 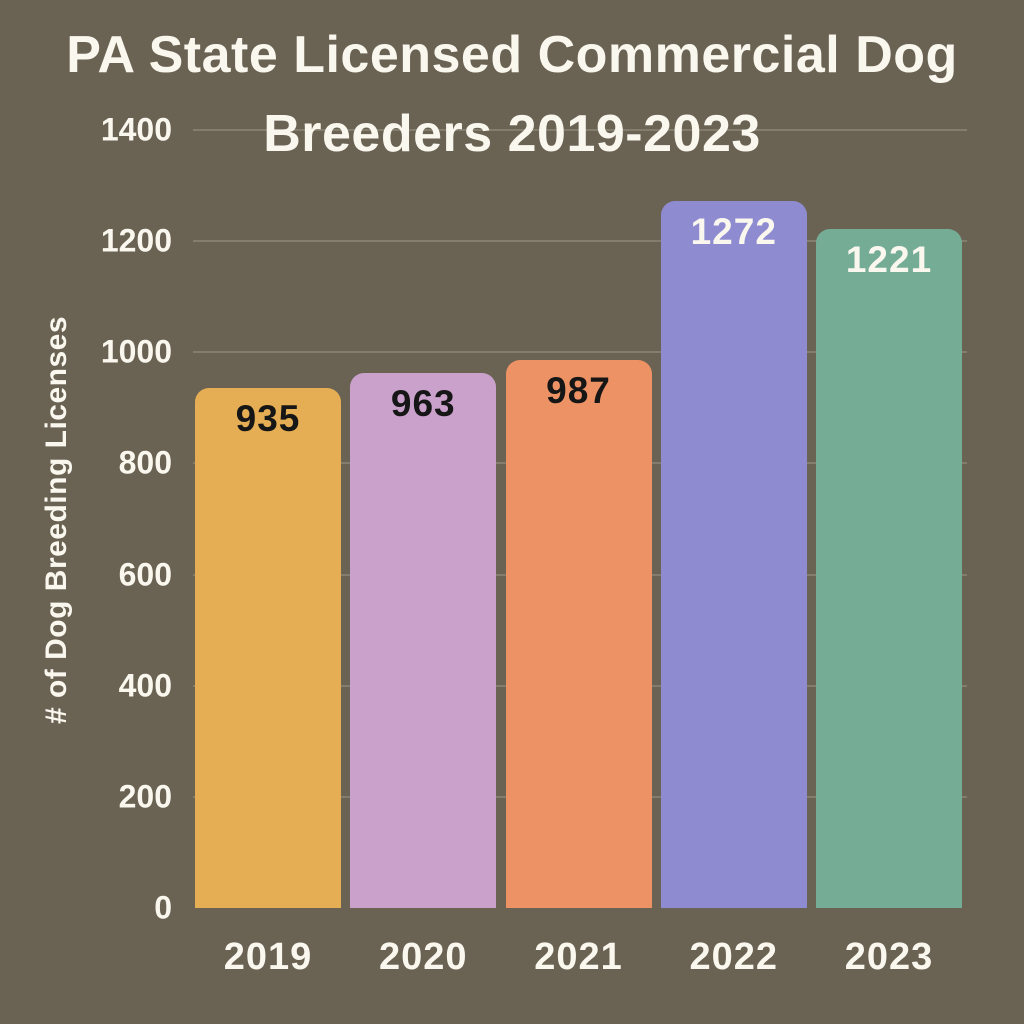 I want to click on y-tick-label-600: 600, so click(x=145, y=574).